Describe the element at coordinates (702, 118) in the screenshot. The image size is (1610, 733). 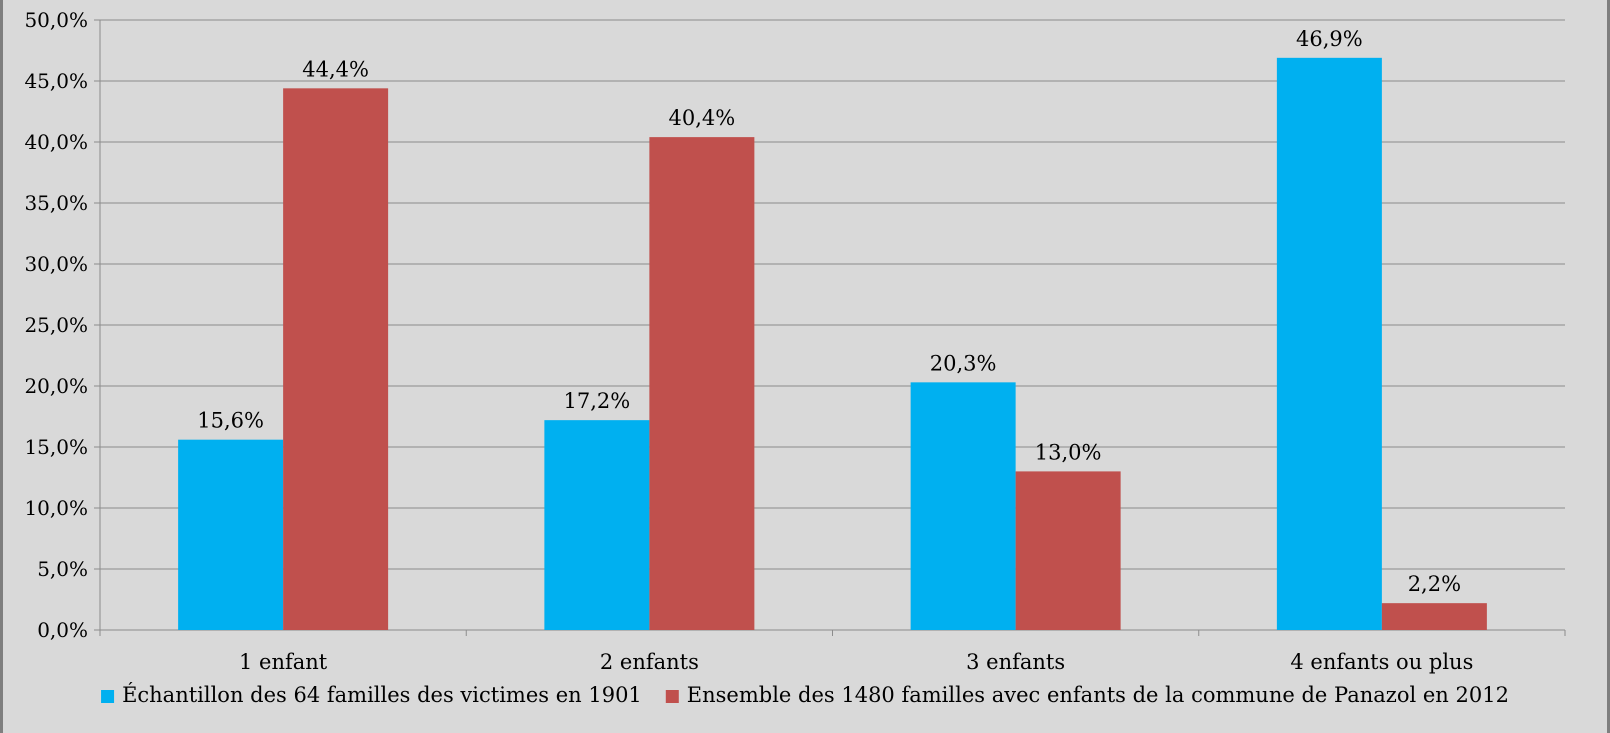
I see `data-label: 40,4%` at that location.